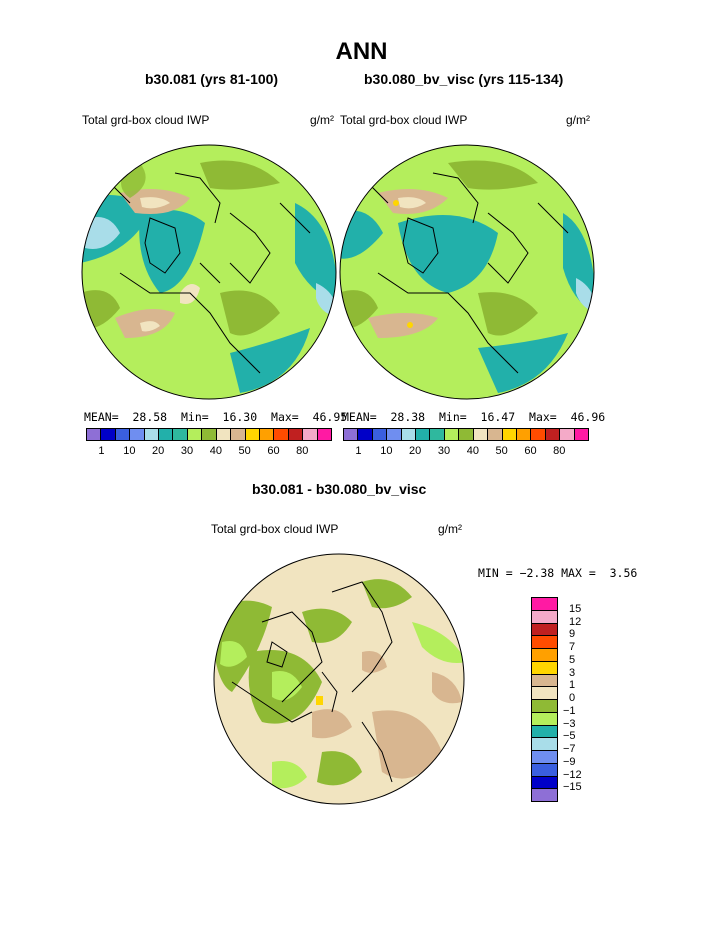 Image resolution: width=723 pixels, height=935 pixels. Describe the element at coordinates (572, 787) in the screenshot. I see `difference-colorbar-tick-label: −15` at that location.